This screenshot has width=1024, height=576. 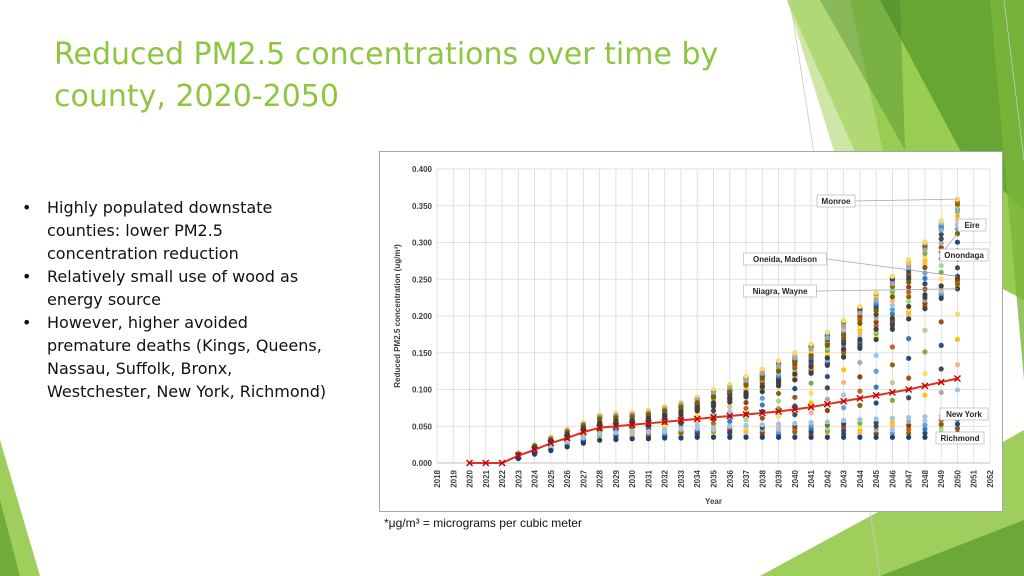 I want to click on x-tick-label: 2046, so click(x=892, y=478).